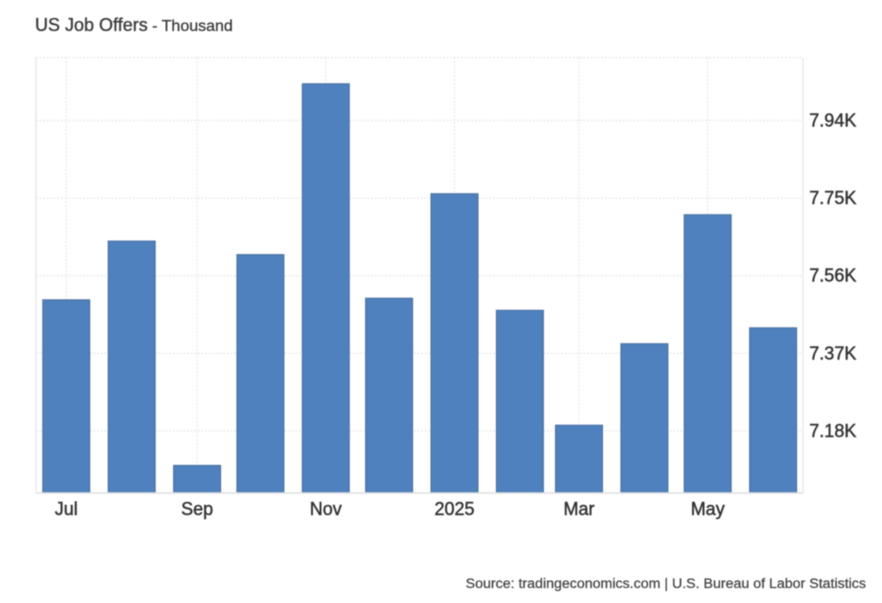 Image resolution: width=882 pixels, height=603 pixels. What do you see at coordinates (66, 509) in the screenshot?
I see `svg-text: Jul` at bounding box center [66, 509].